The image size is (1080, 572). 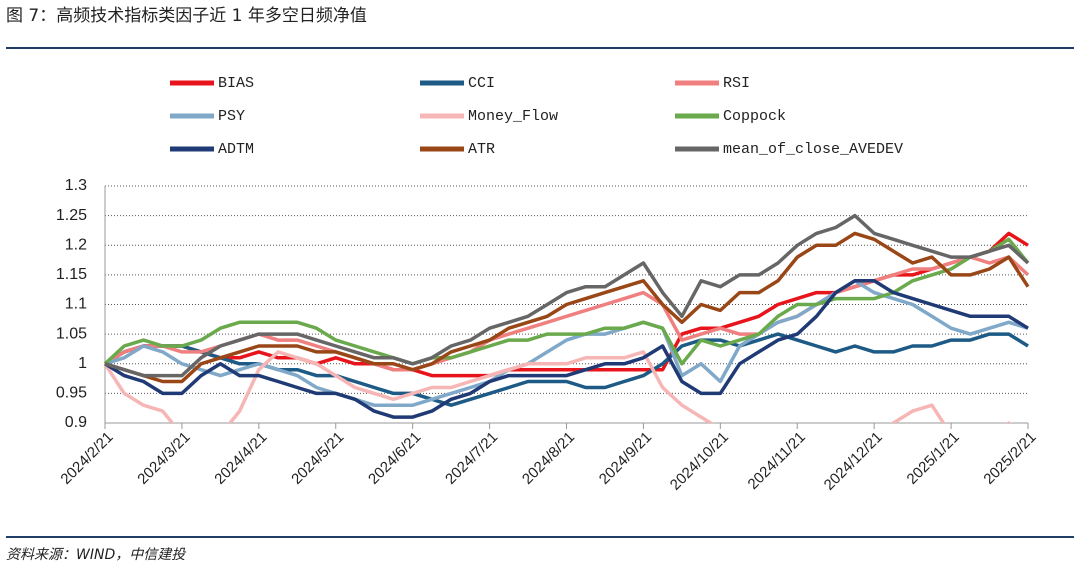 I want to click on x-tick-label: 2024/7/21, so click(x=471, y=458).